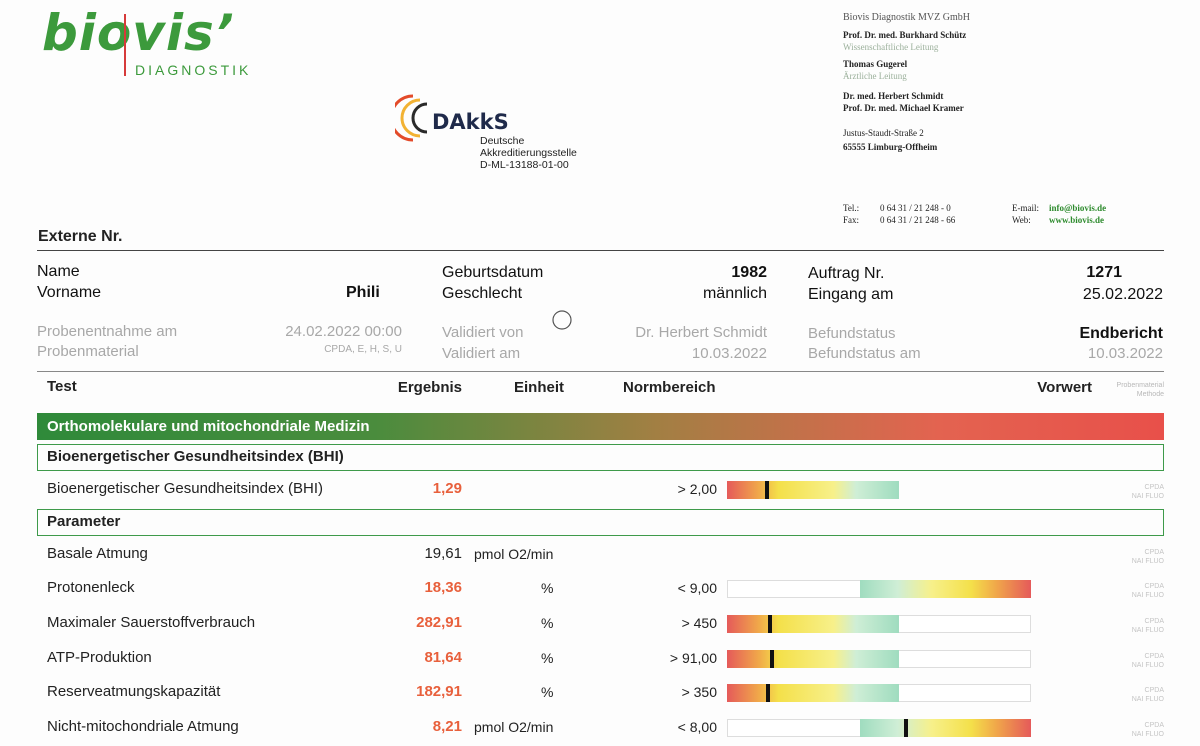 The height and width of the screenshot is (746, 1200). Describe the element at coordinates (429, 387) in the screenshot. I see `col-ergebnis: Ergebnis` at that location.